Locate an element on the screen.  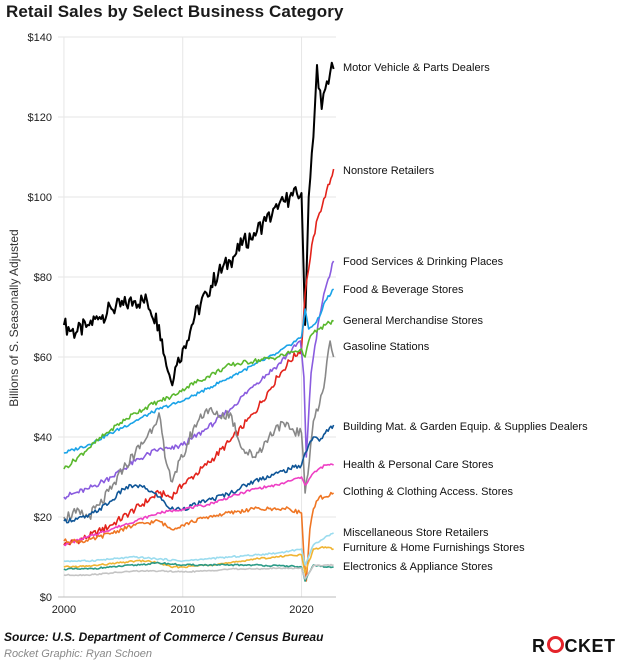
y-tick-label: $0 is located at coordinates (46, 598).